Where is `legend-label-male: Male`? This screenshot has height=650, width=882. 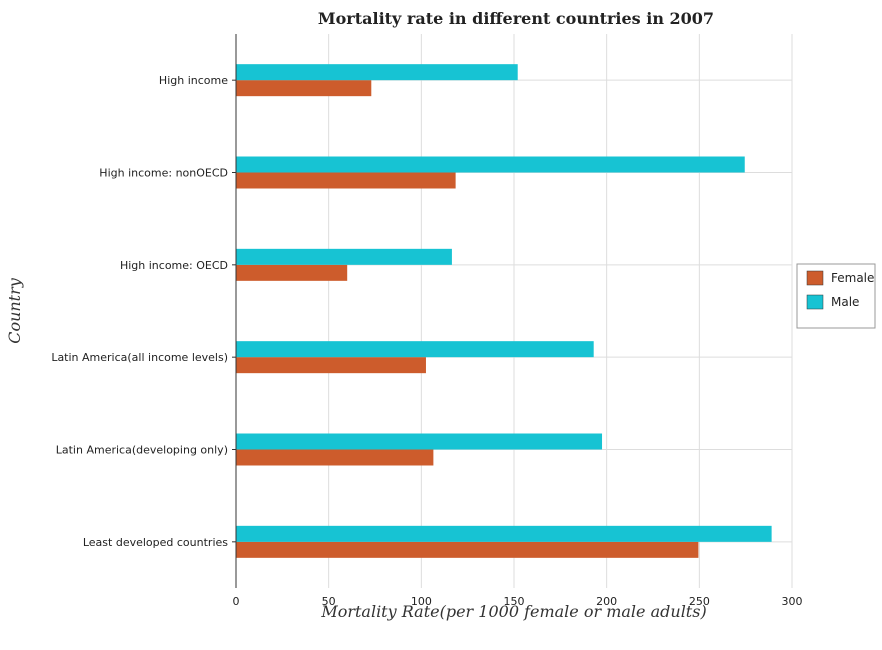 legend-label-male: Male is located at coordinates (845, 302).